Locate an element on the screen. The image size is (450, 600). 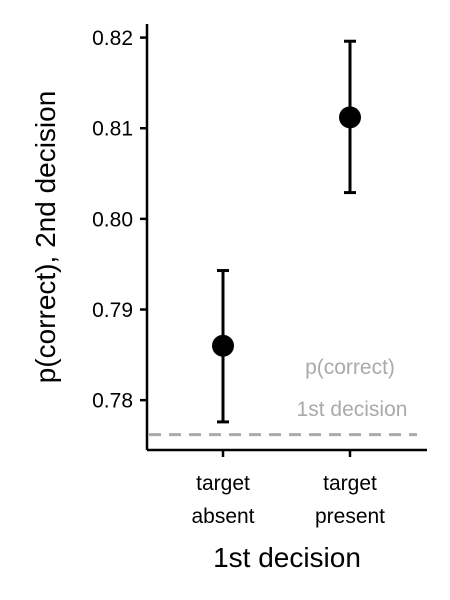
reference-line-group: p(correct) 1st decision is located at coordinates (283, 396).